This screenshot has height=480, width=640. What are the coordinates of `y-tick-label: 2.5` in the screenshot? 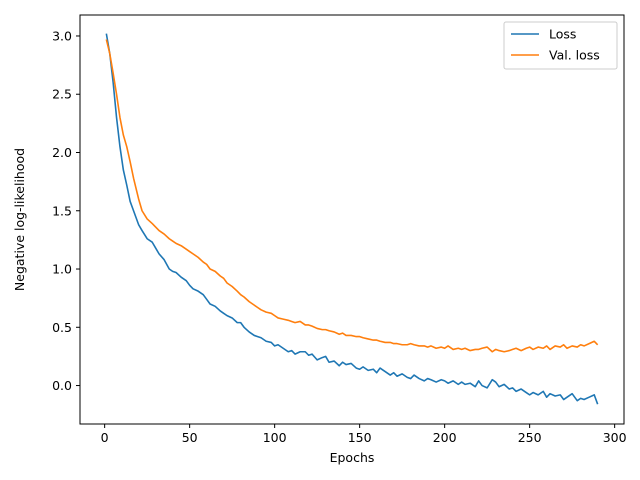 It's located at (62, 94).